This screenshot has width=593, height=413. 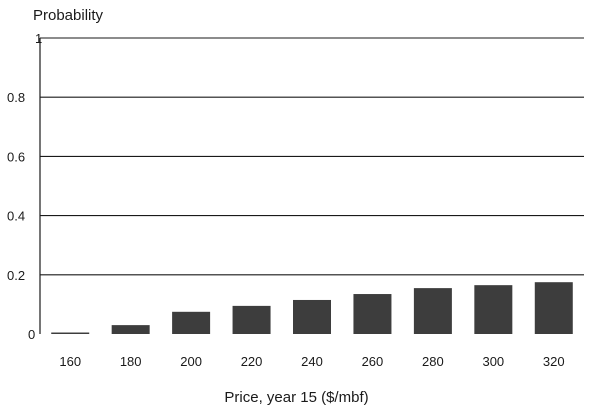 I want to click on y-tick-label: 0.8, so click(x=16, y=97).